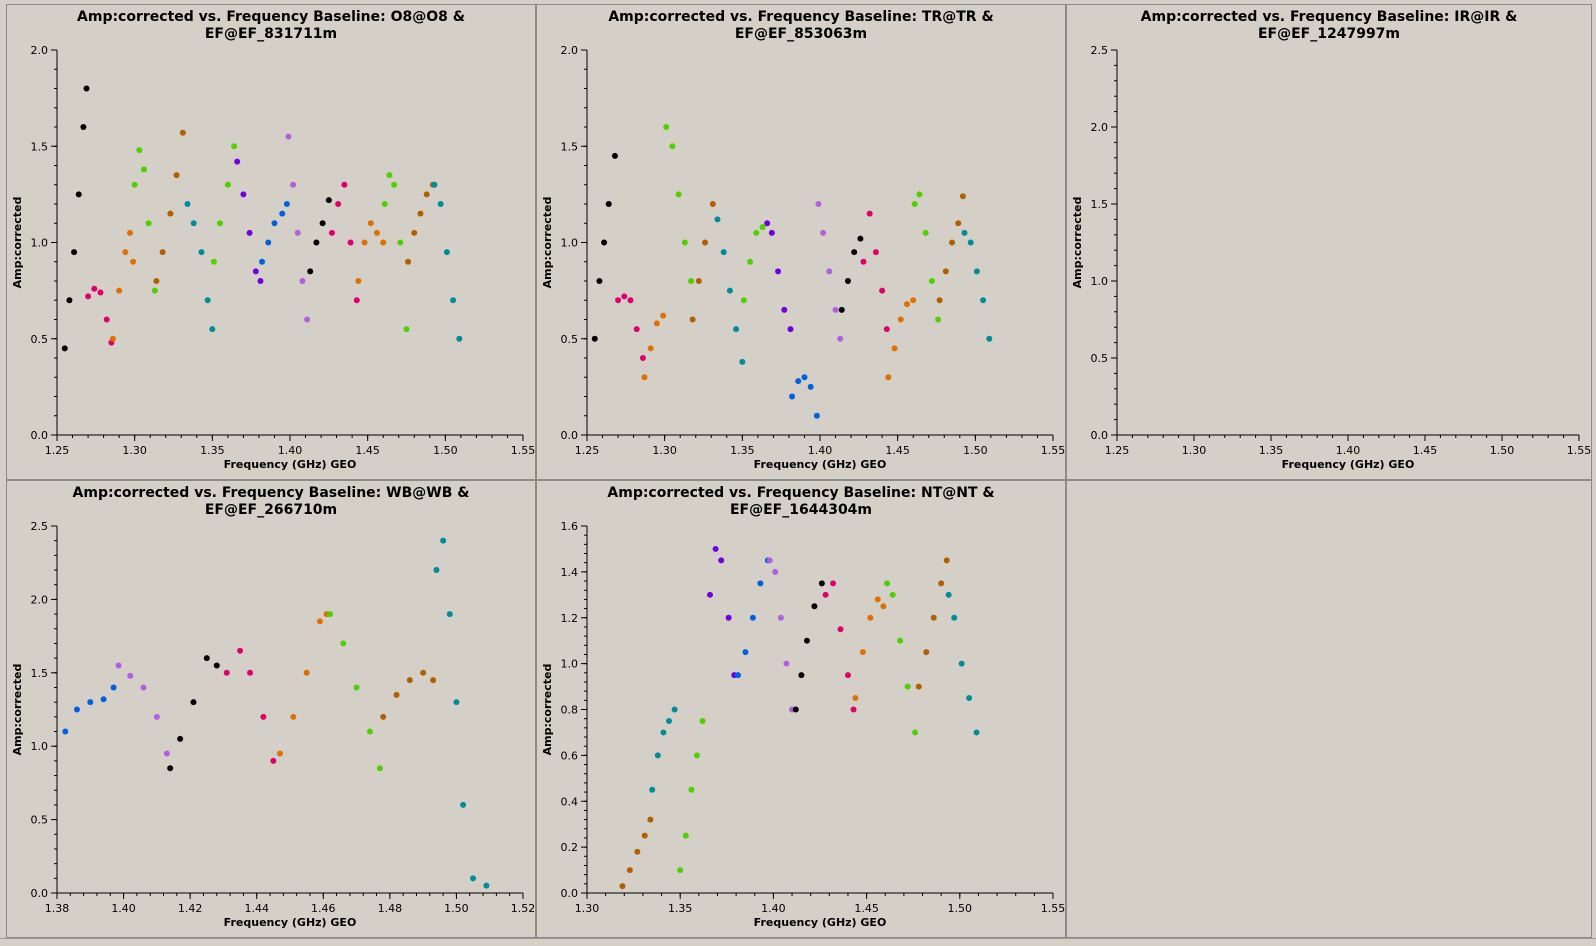 The width and height of the screenshot is (1596, 946). What do you see at coordinates (1329, 34) in the screenshot?
I see `plot-title-line2: EF@EF_1247997m` at bounding box center [1329, 34].